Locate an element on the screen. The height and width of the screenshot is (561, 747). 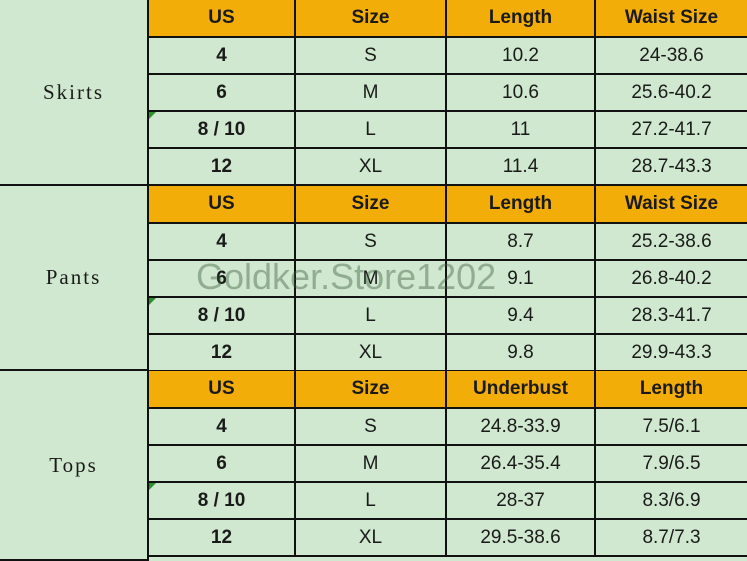
table-cell: 26.8-40.2 is located at coordinates (671, 279).